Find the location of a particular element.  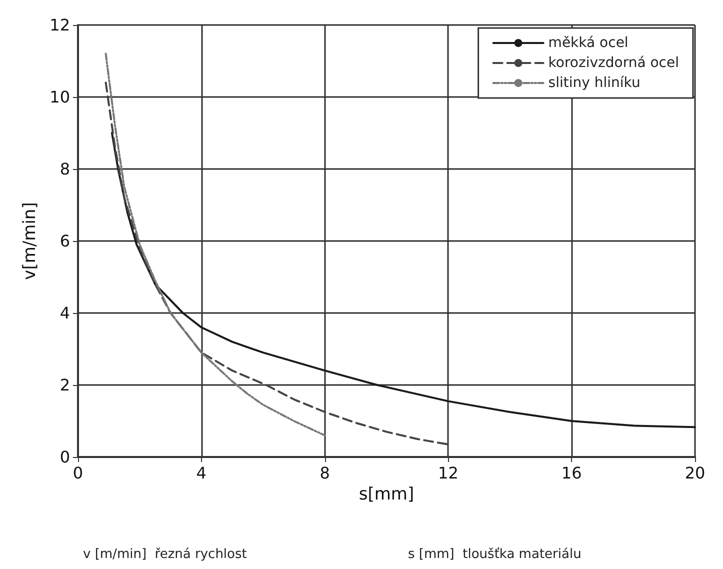

y-tick-label: 6 is located at coordinates (65, 241).